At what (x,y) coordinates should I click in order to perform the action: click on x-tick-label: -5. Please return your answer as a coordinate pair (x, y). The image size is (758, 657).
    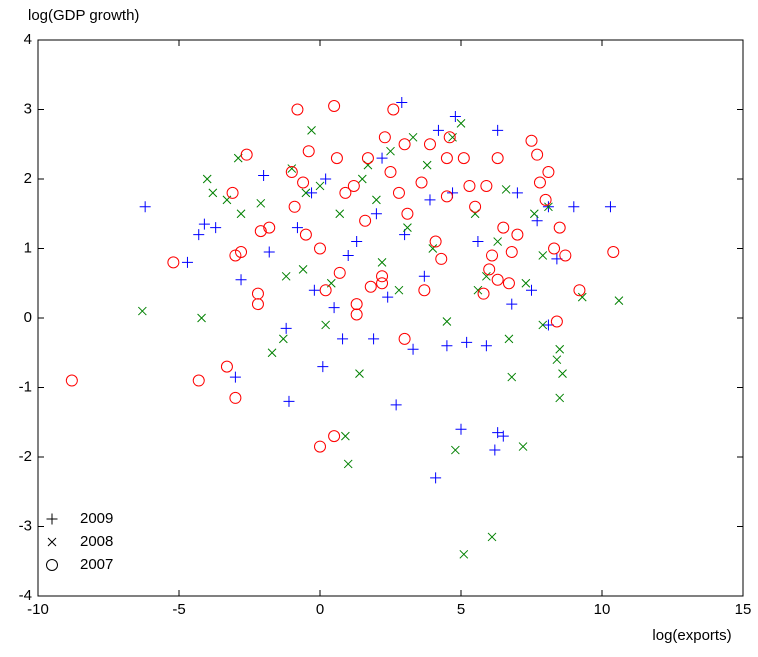
    Looking at the image, I should click on (178, 609).